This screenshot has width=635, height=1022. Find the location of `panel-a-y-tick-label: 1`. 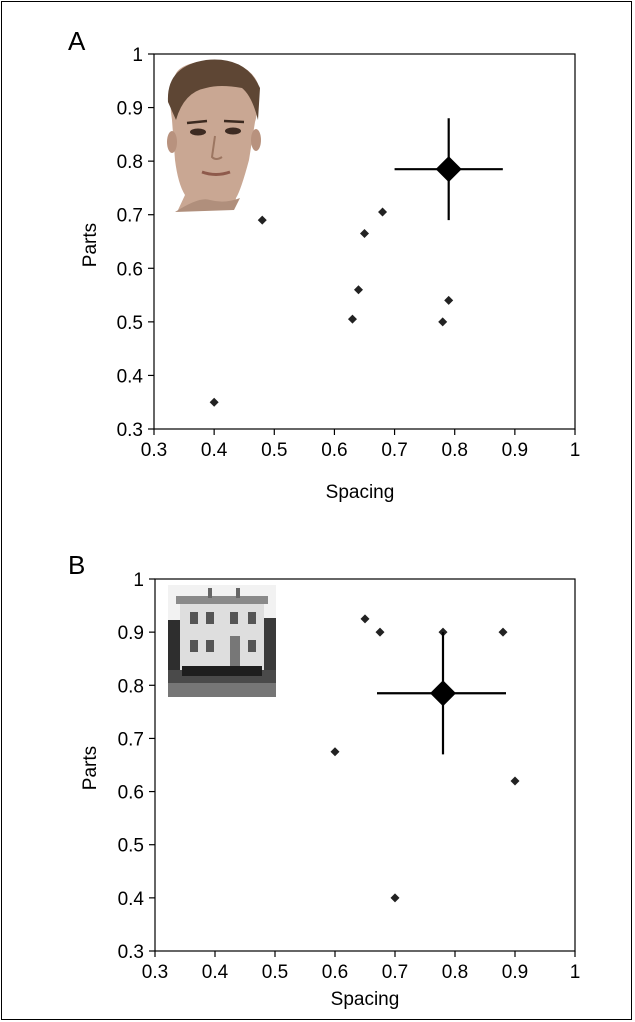

panel-a-y-tick-label: 1 is located at coordinates (137, 55).